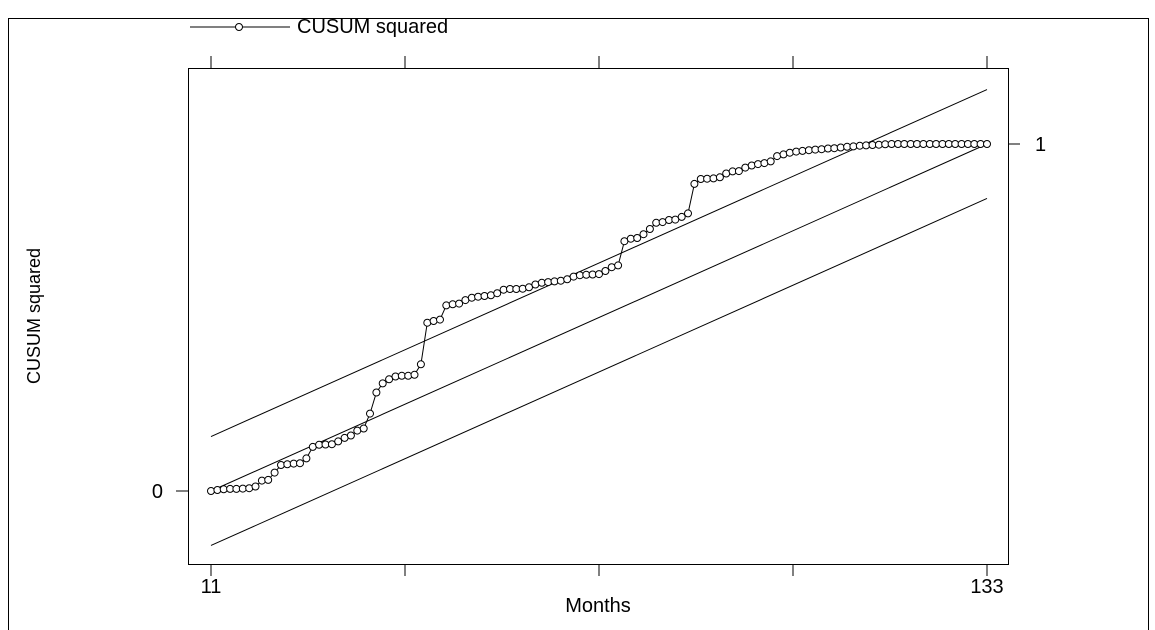 Image resolution: width=1155 pixels, height=630 pixels. What do you see at coordinates (372, 27) in the screenshot?
I see `legend-label: CUSUM squared` at bounding box center [372, 27].